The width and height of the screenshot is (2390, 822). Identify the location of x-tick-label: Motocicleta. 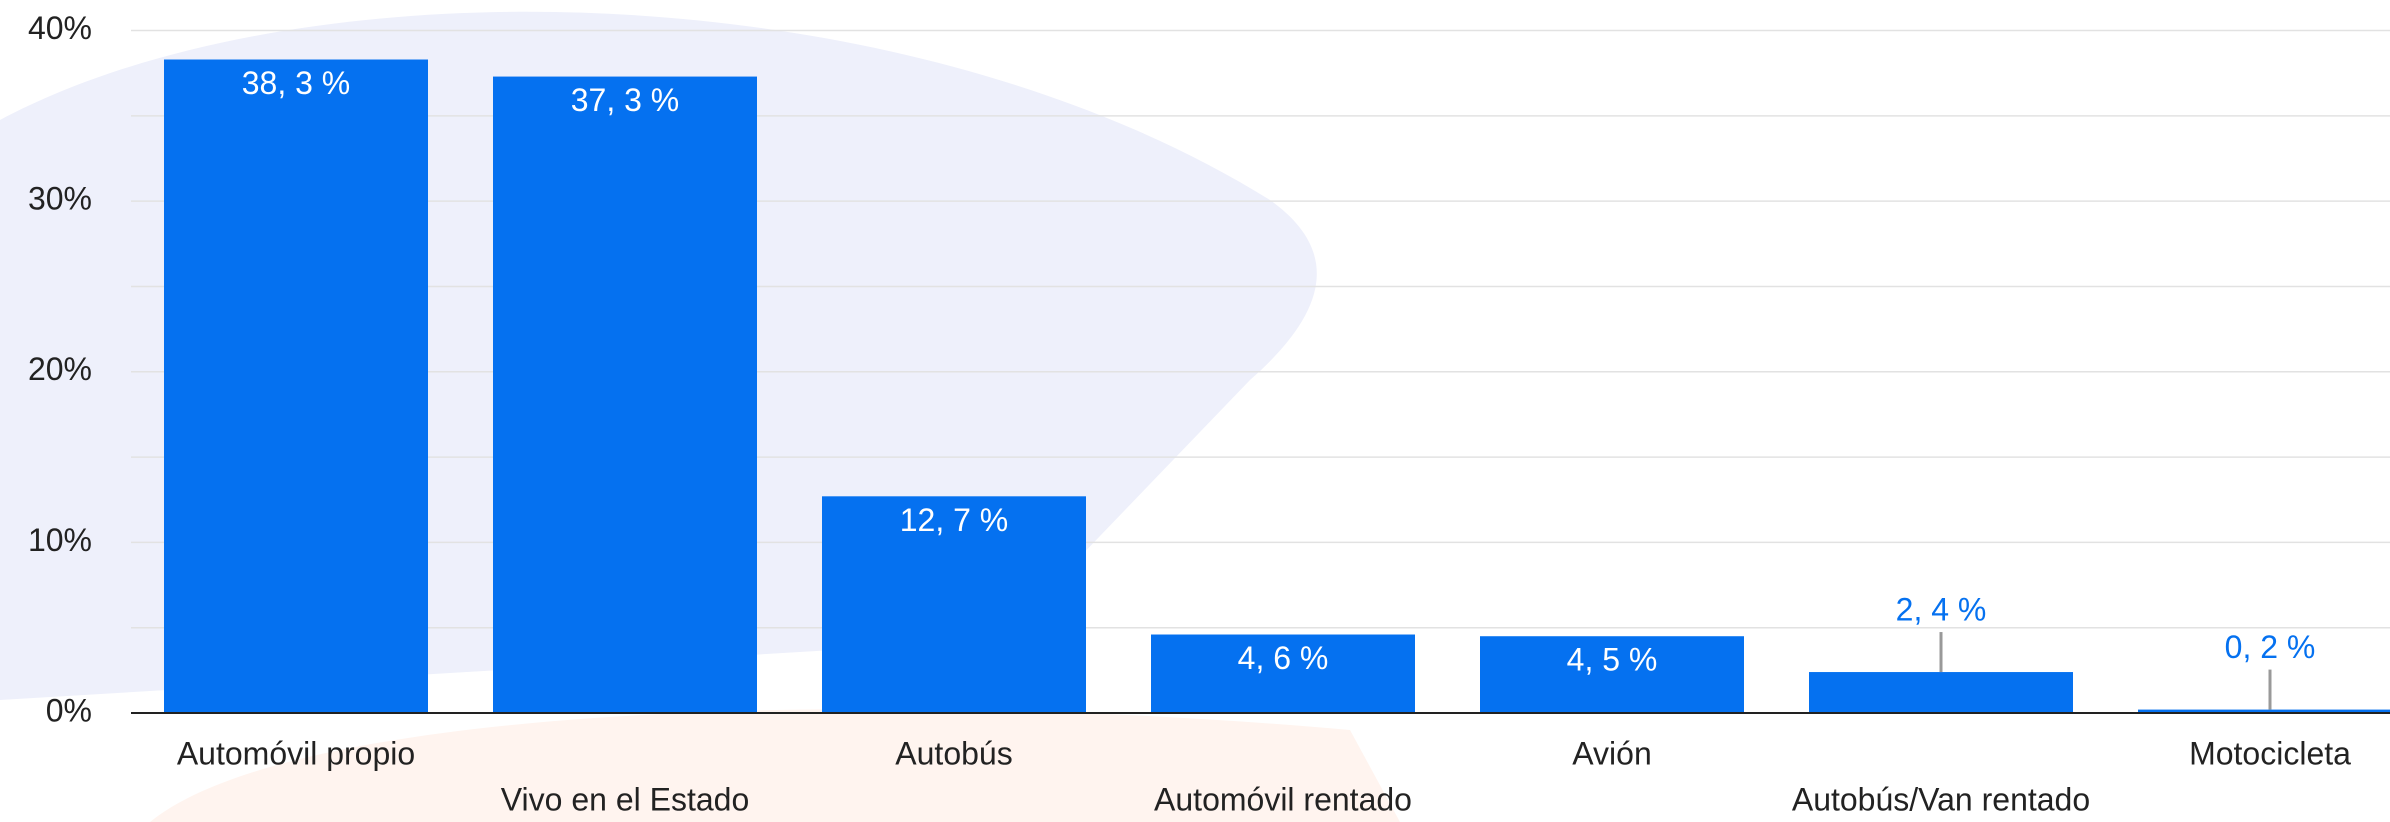
(2270, 753).